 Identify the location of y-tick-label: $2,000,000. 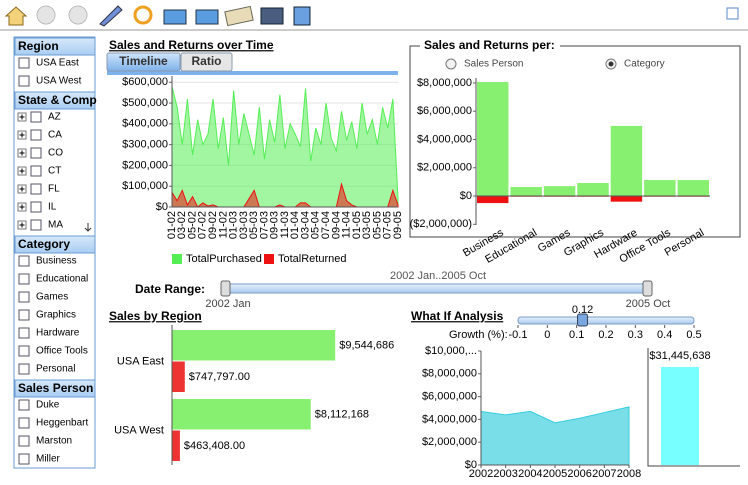
(449, 442).